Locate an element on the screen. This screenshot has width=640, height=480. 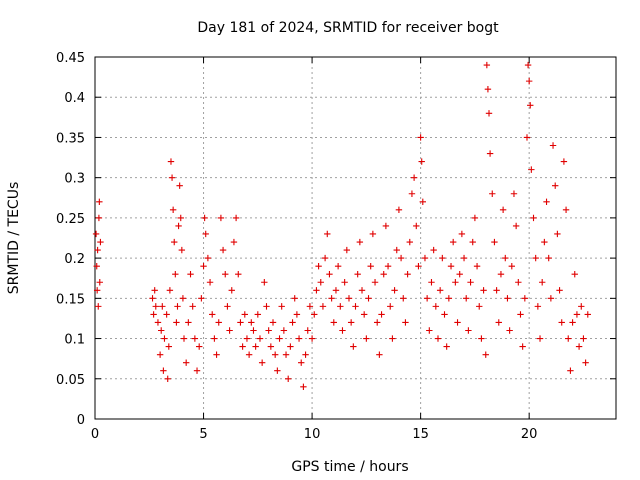
x-tick-label: 15 is located at coordinates (420, 434).